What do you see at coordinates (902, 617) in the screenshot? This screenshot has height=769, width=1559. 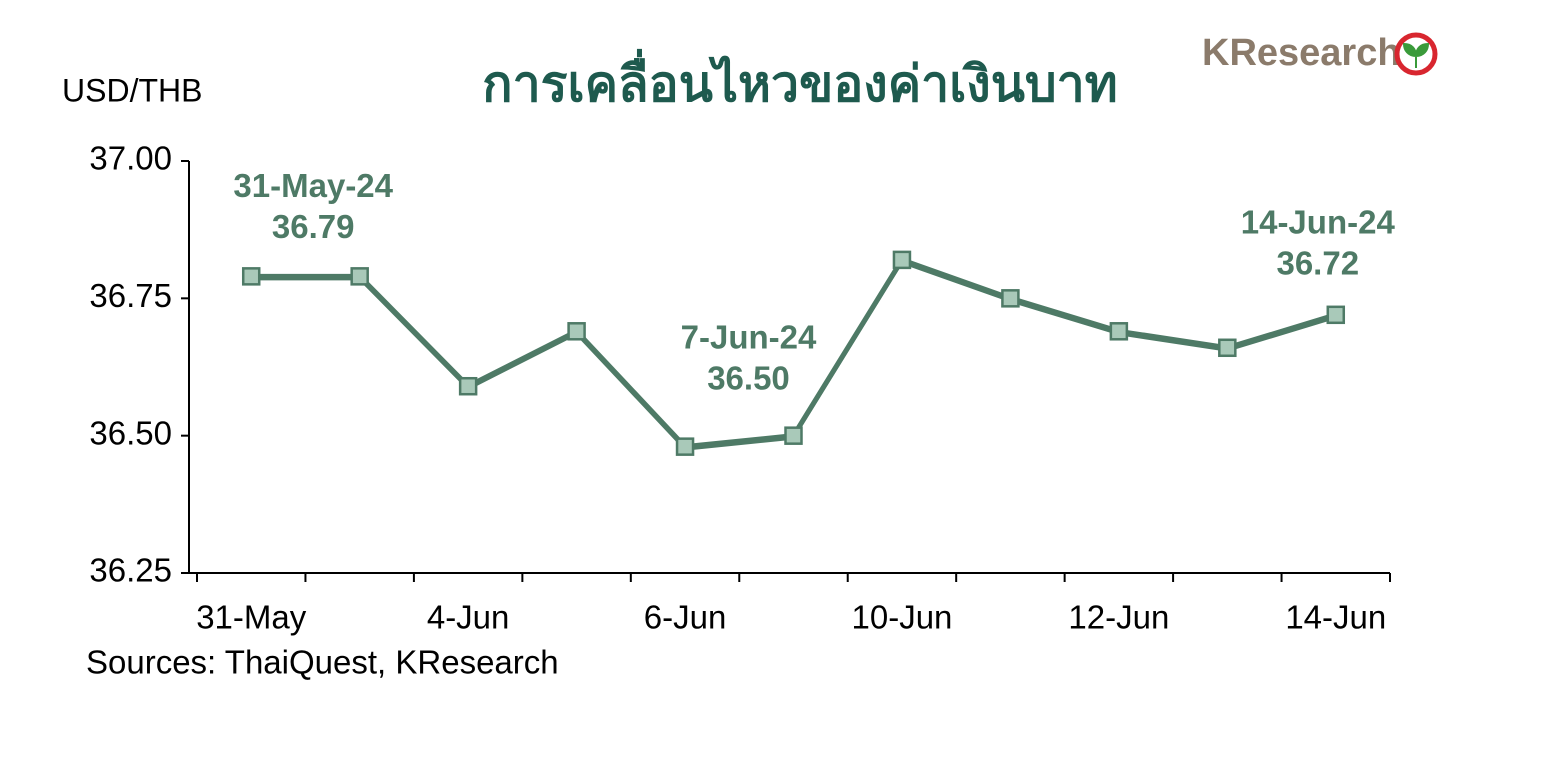 I see `x-tick-label: 10-Jun` at bounding box center [902, 617].